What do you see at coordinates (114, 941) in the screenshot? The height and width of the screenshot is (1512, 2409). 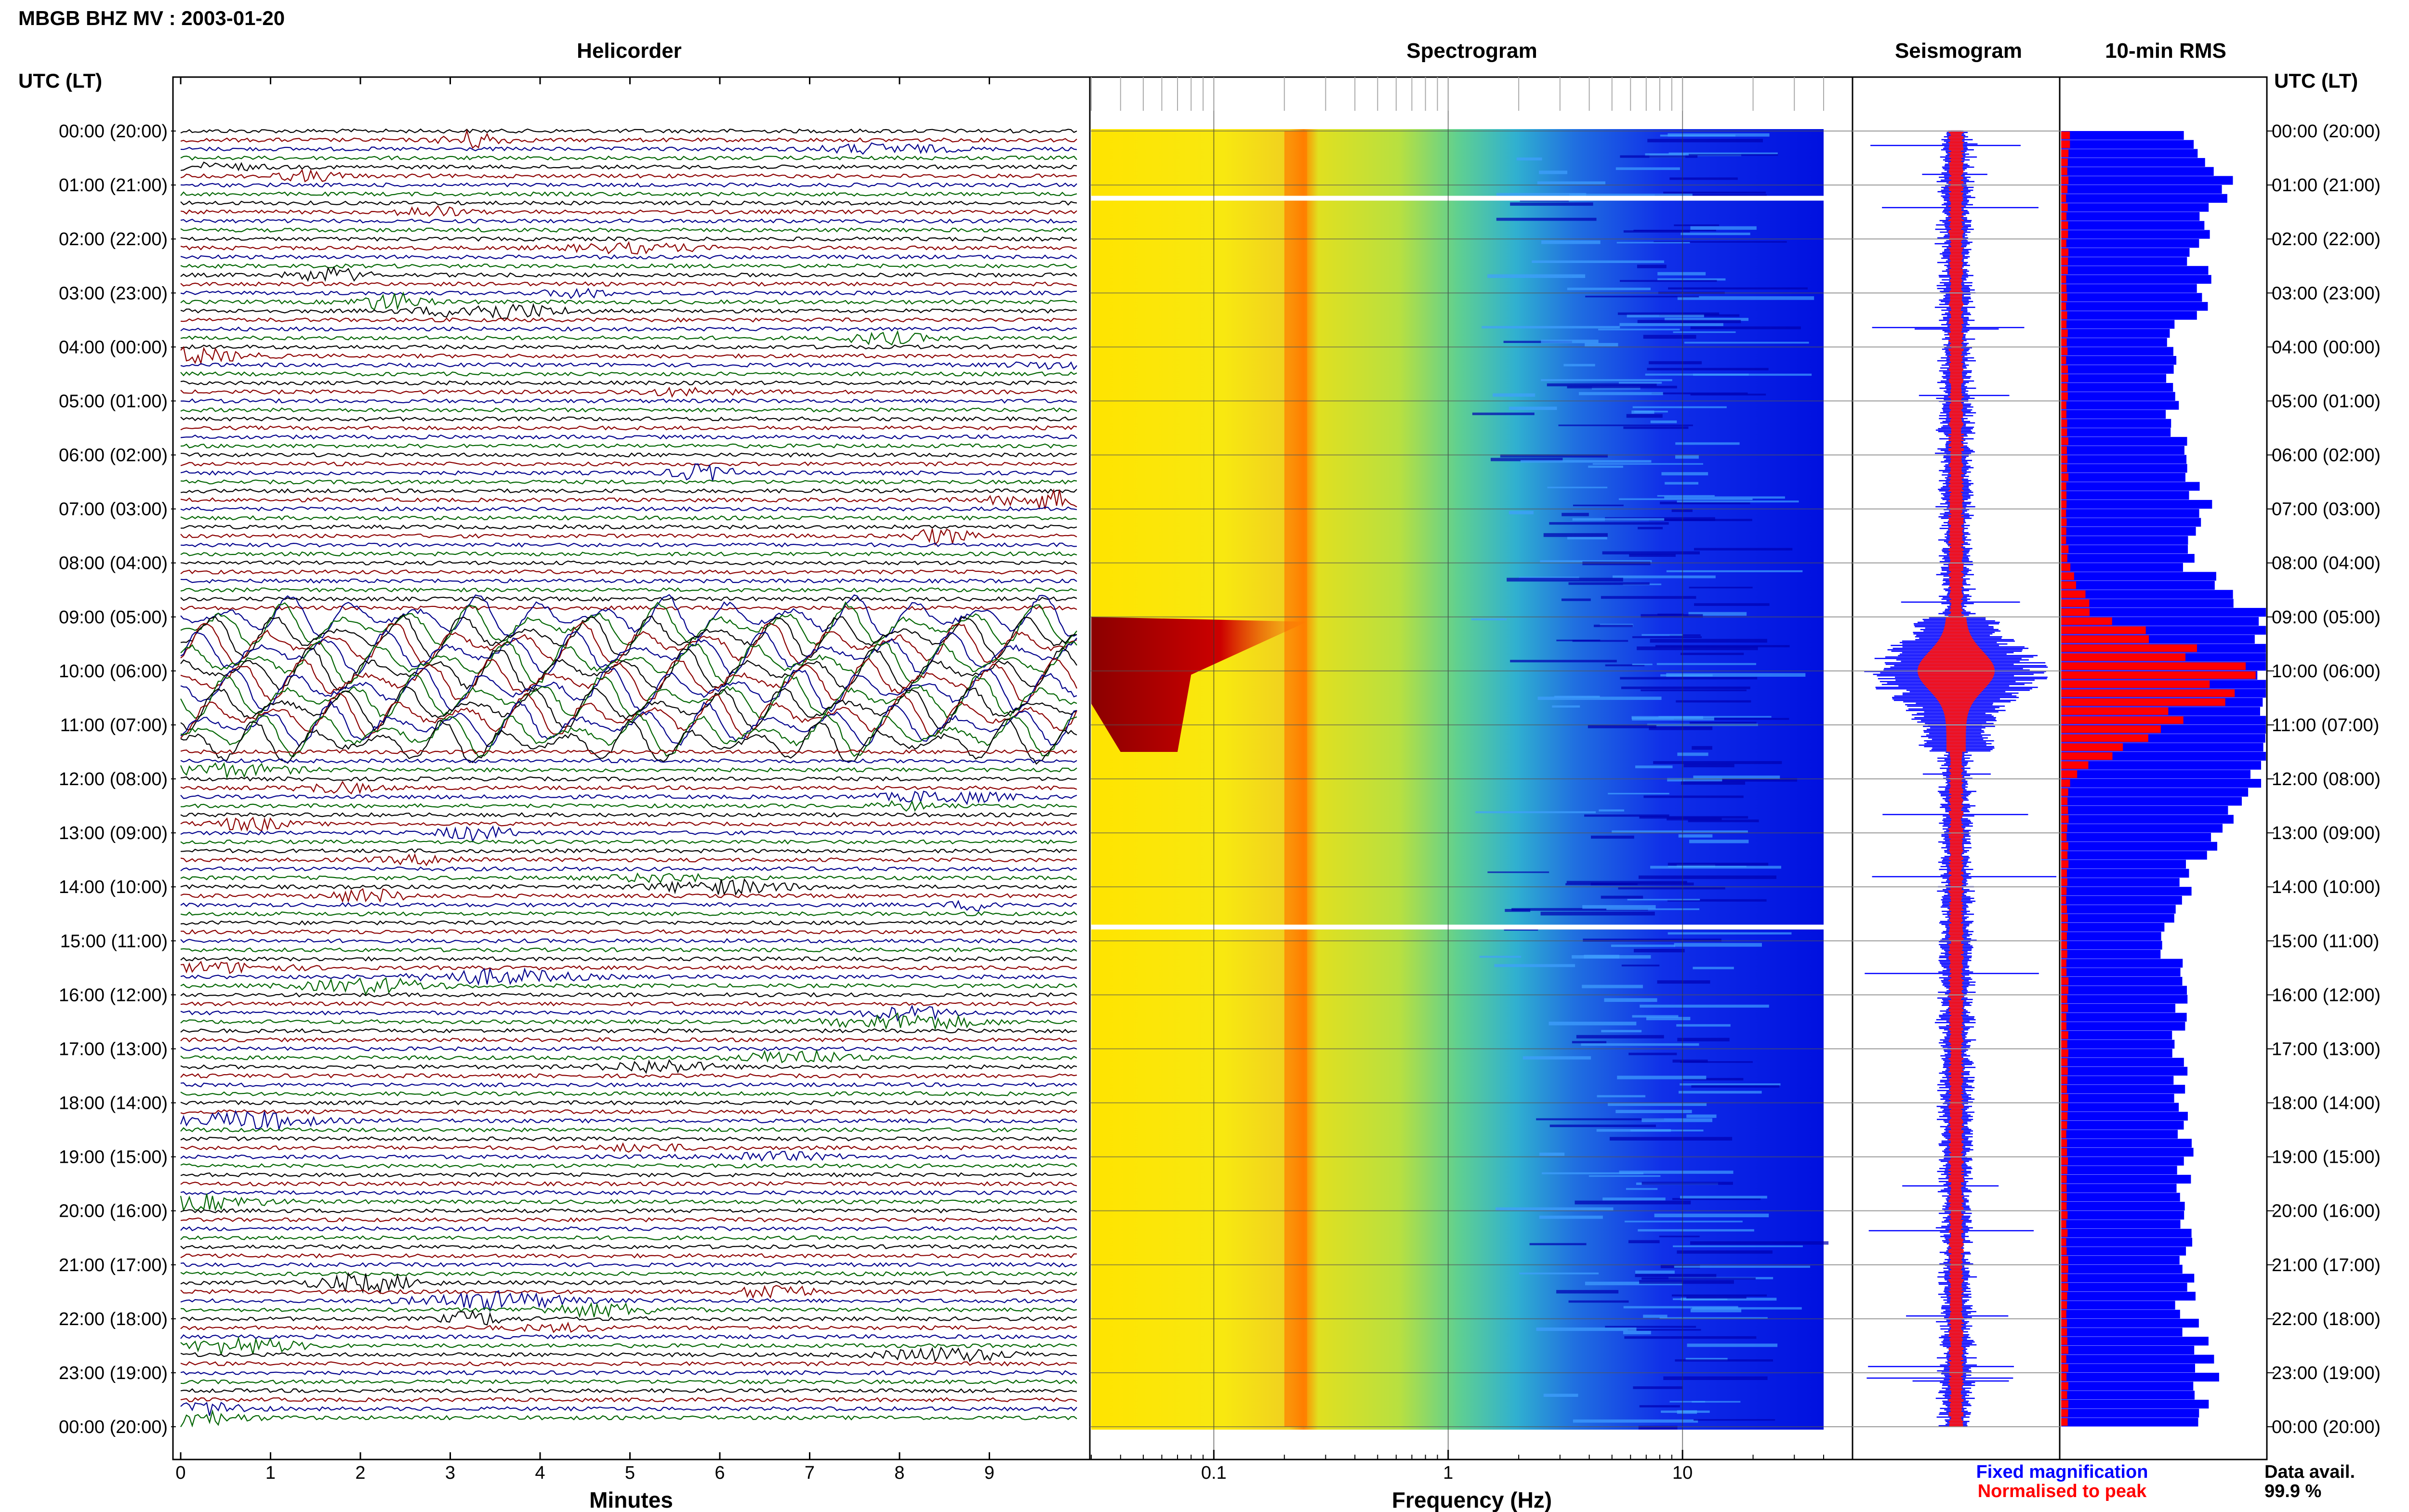 I see `time-label-left: 15:00 (11:00)` at bounding box center [114, 941].